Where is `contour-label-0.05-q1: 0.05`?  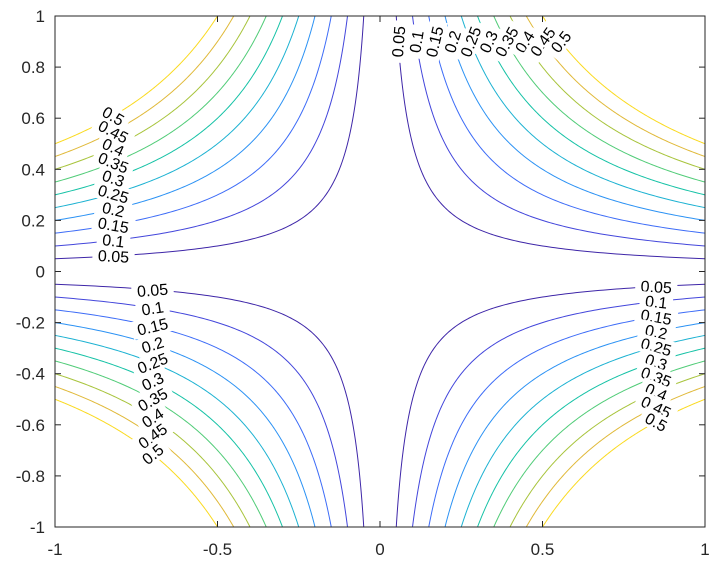 contour-label-0.05-q1: 0.05 is located at coordinates (398, 41).